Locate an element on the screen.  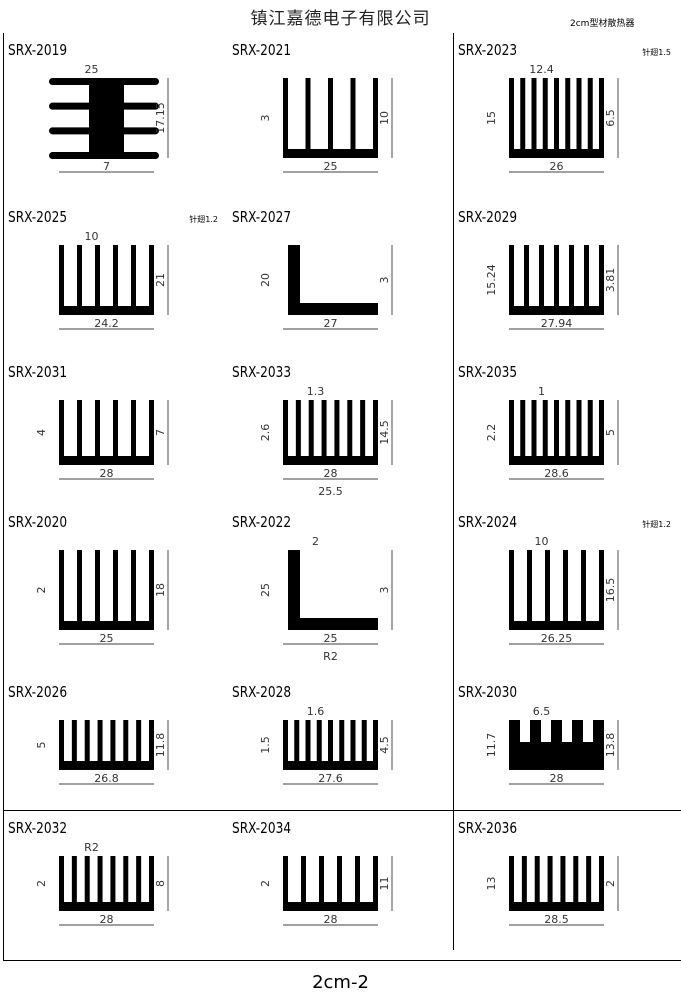
dimension-label: 25 is located at coordinates (92, 69).